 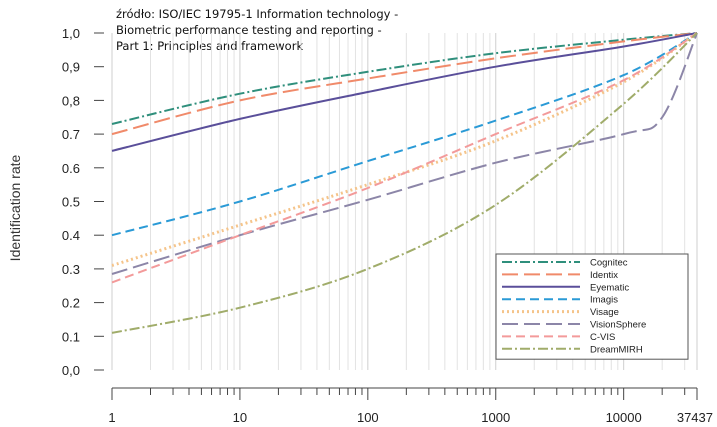 I want to click on y-axis-ticks: 0,0 0.1 0.2 0.3 0.4 0.5 0.6 0.7 0,8 0,9 1,0, so click(x=83, y=202).